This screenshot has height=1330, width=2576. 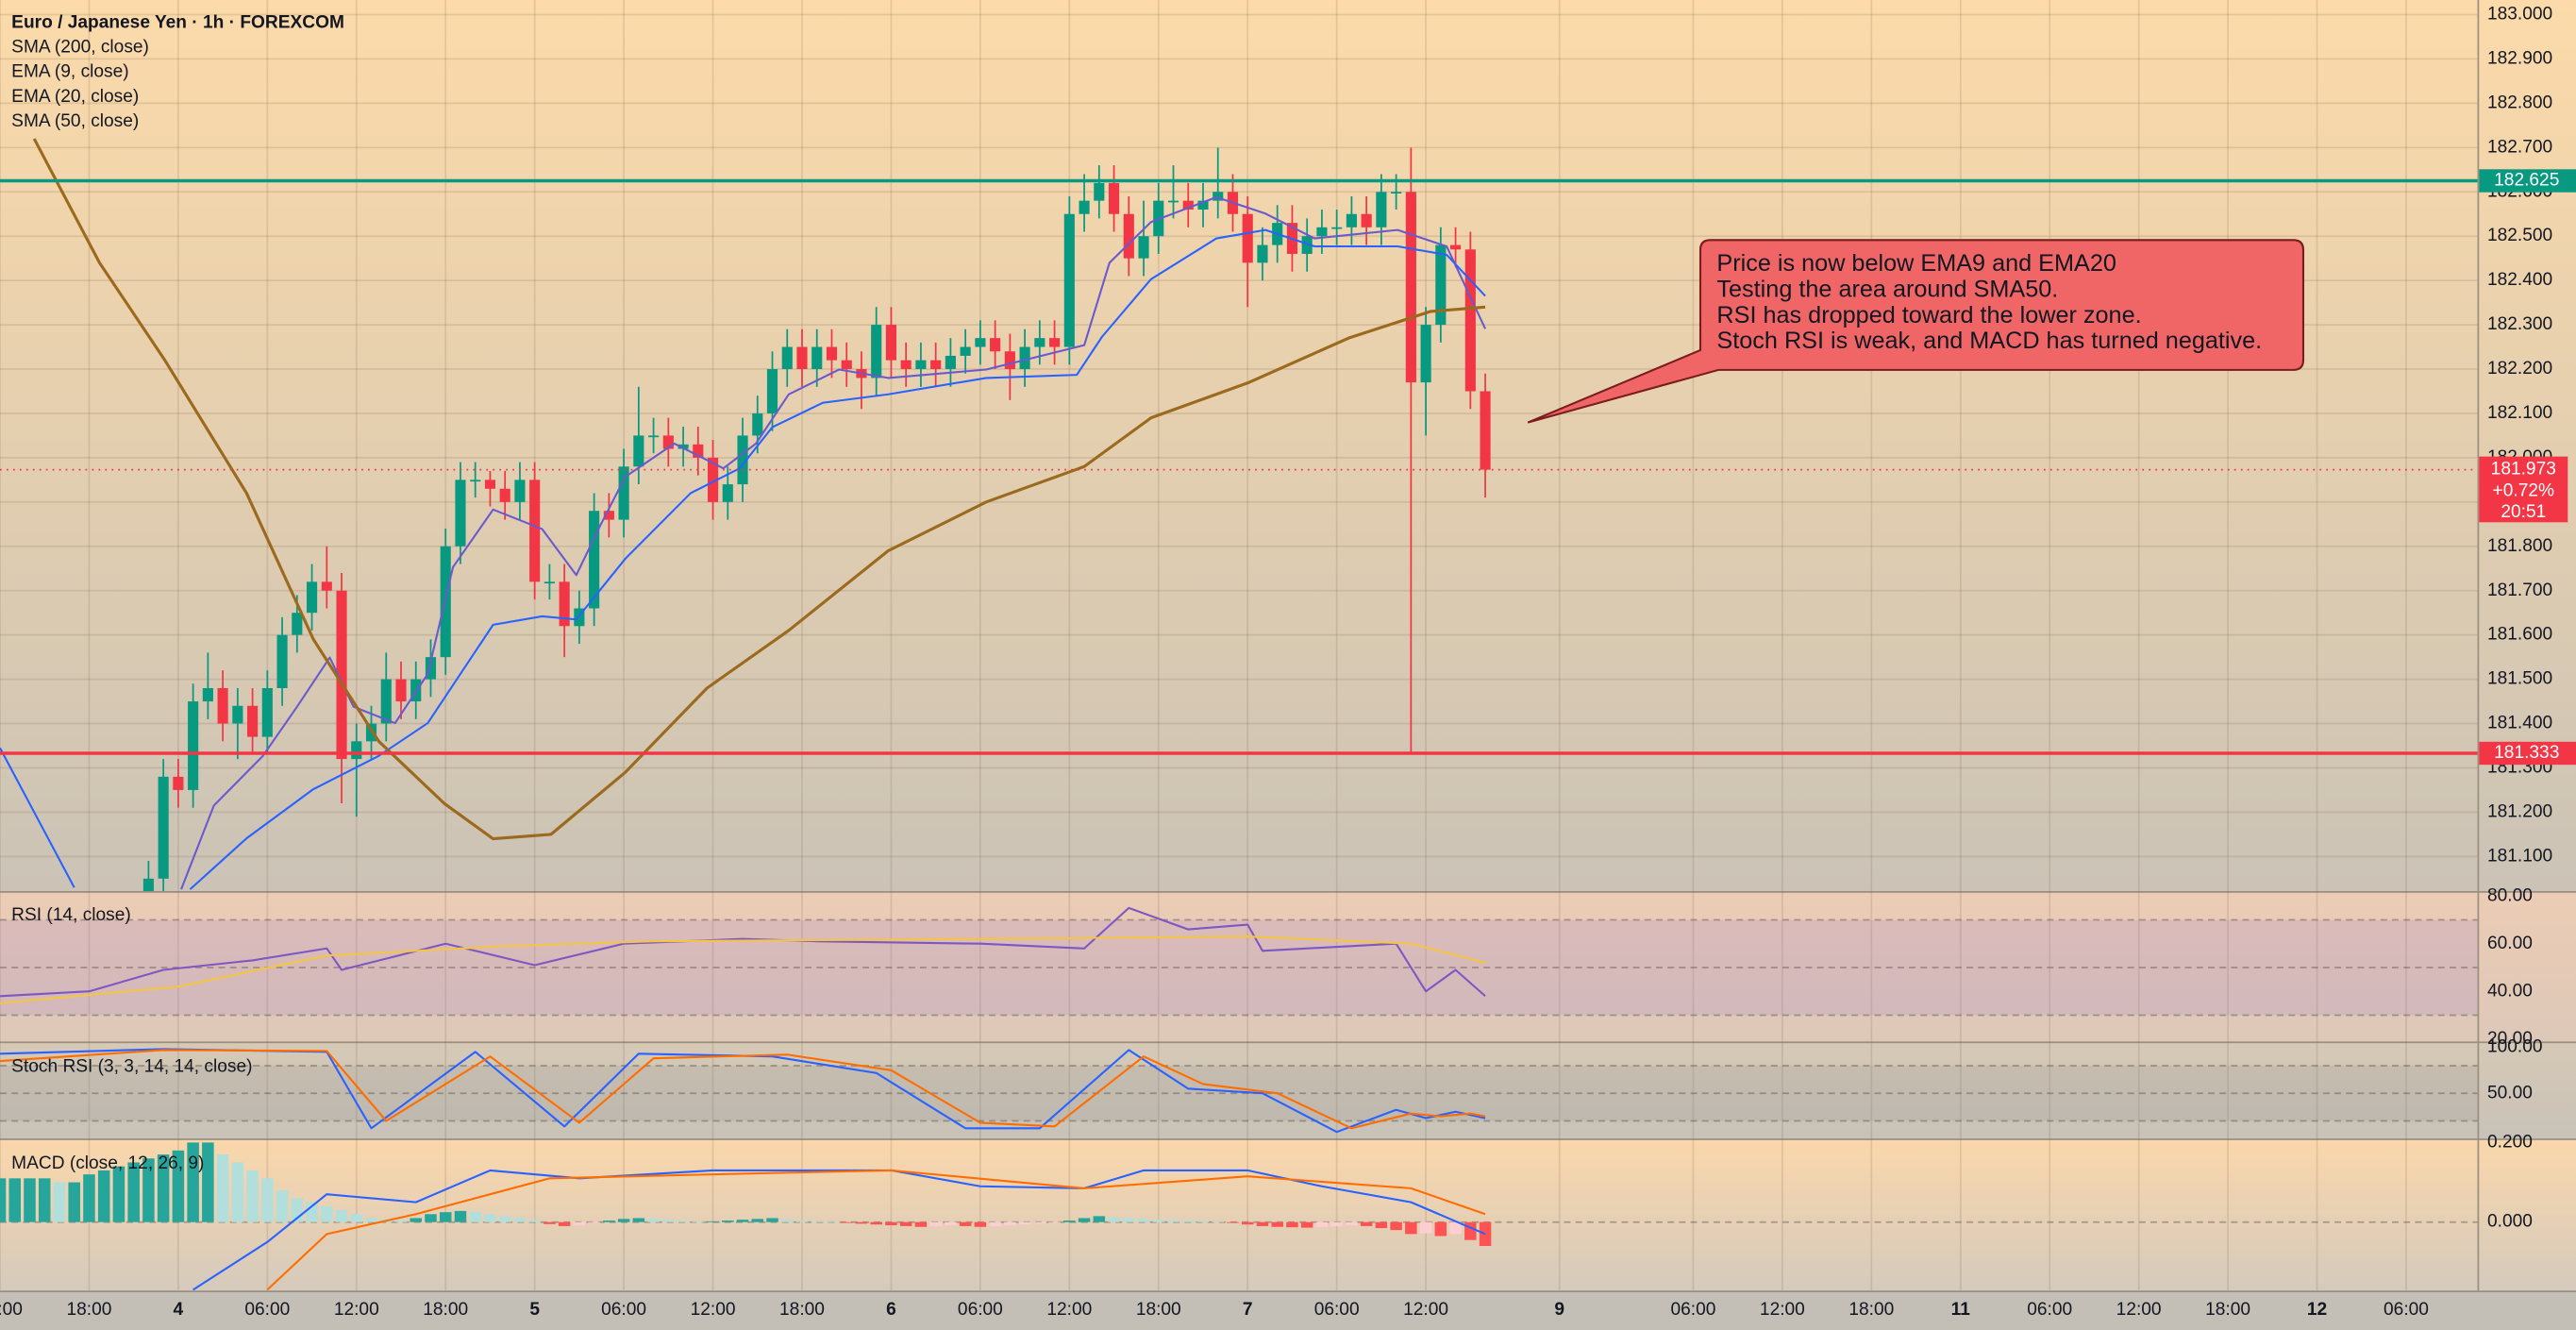 What do you see at coordinates (1916, 331) in the screenshot?
I see `annotation-callout` at bounding box center [1916, 331].